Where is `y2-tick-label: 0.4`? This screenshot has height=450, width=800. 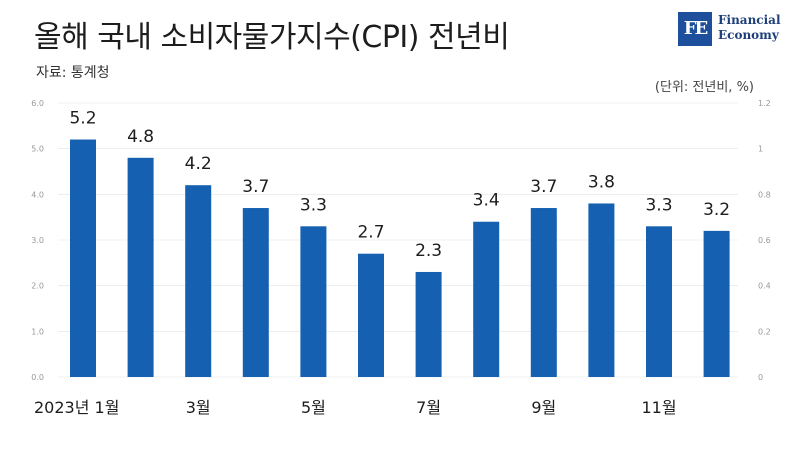
y2-tick-label: 0.4 is located at coordinates (764, 286).